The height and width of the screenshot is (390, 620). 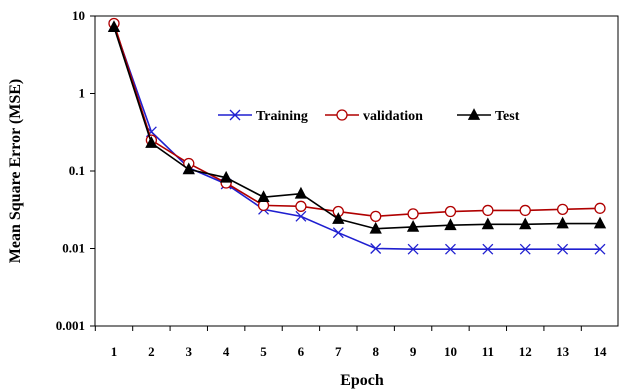 What do you see at coordinates (282, 116) in the screenshot?
I see `legend-label: Training` at bounding box center [282, 116].